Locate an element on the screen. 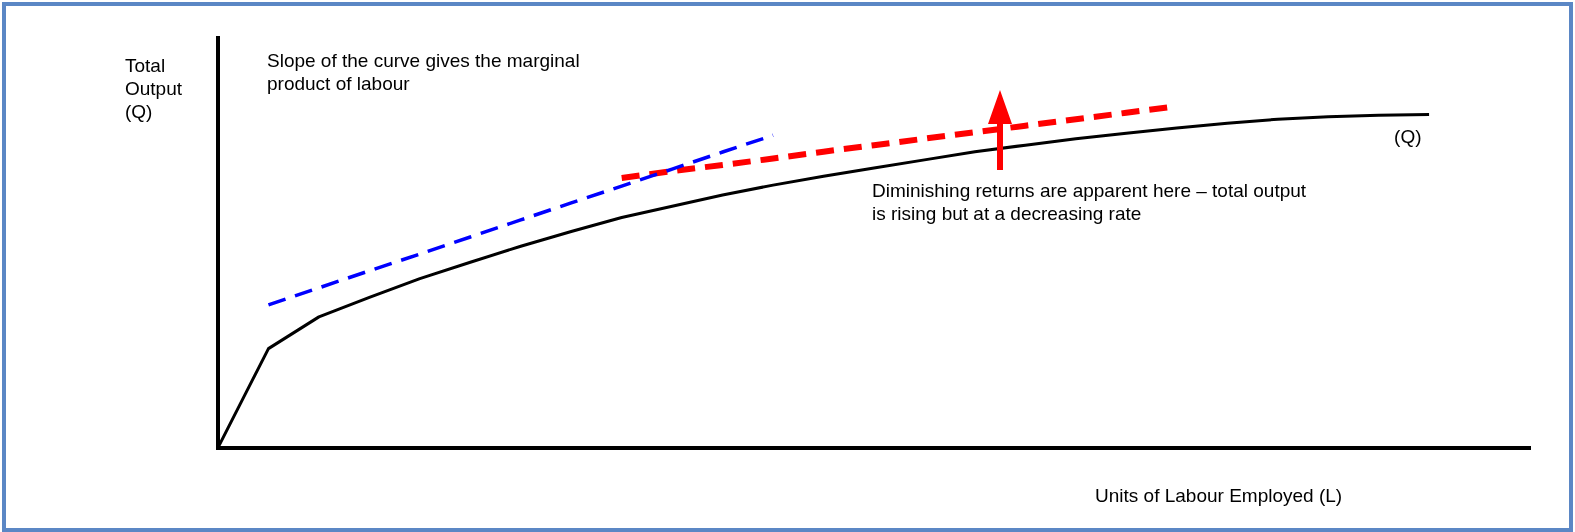 Image resolution: width=1575 pixels, height=532 pixels. text: Slope of the curve gives the marginal product of labour is located at coordinates (424, 73).